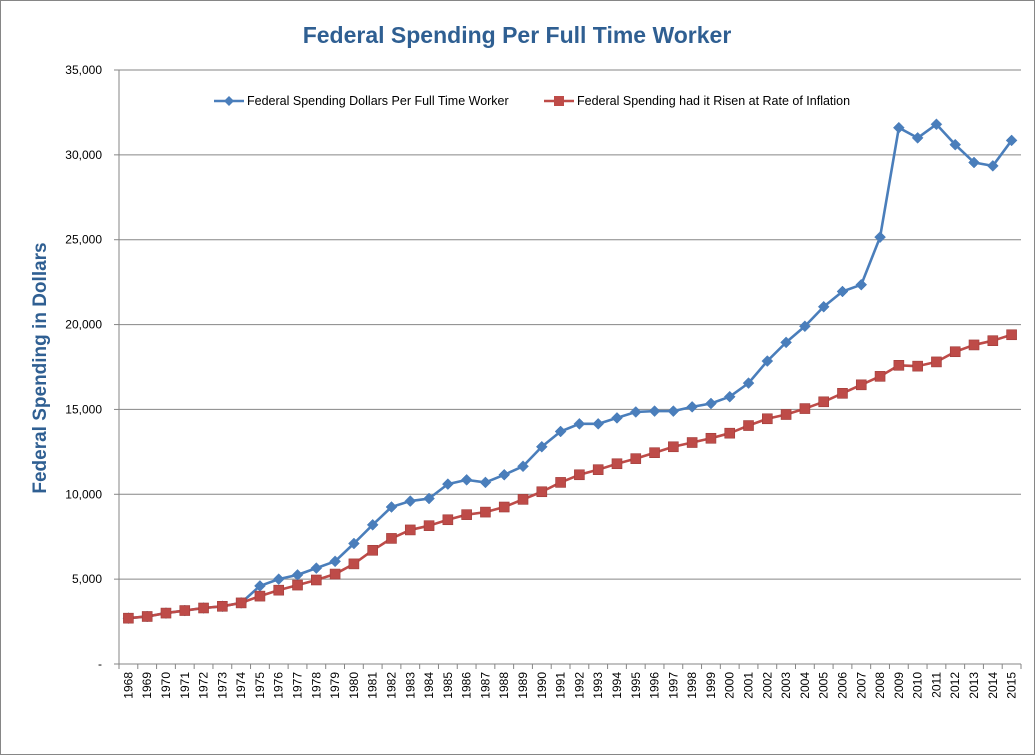 The height and width of the screenshot is (756, 1035). What do you see at coordinates (83, 240) in the screenshot?
I see `y-tick-label: 25,000` at bounding box center [83, 240].